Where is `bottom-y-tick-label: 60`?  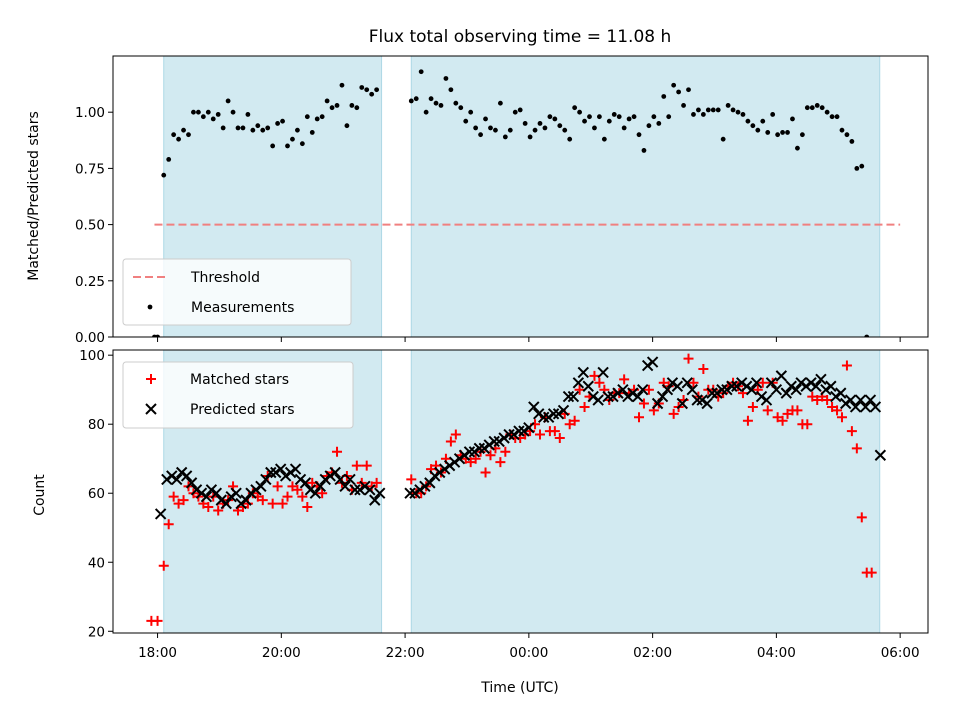 bottom-y-tick-label: 60 is located at coordinates (96, 494).